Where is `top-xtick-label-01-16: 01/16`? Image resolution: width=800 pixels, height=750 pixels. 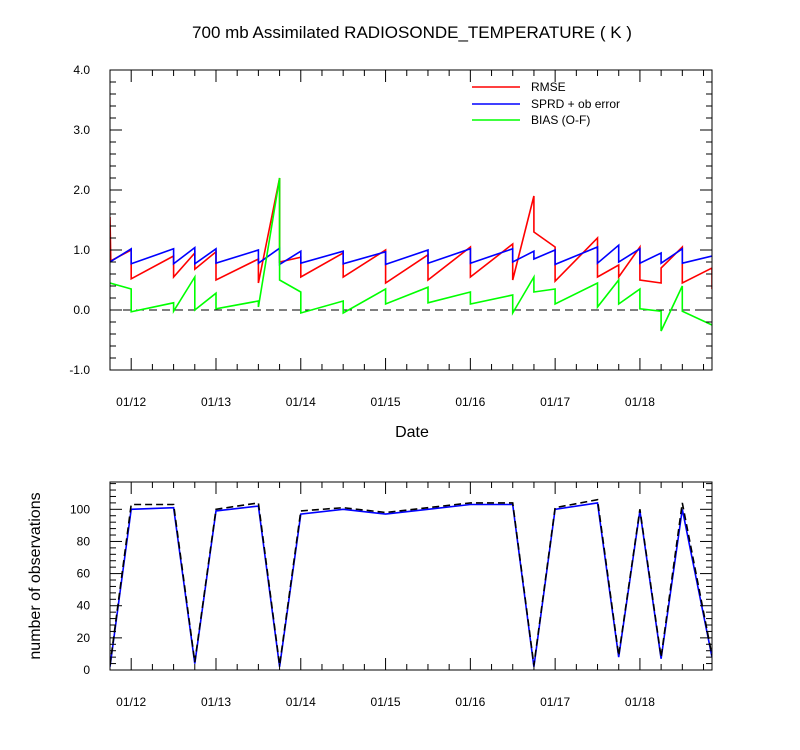 top-xtick-label-01-16: 01/16 is located at coordinates (470, 402).